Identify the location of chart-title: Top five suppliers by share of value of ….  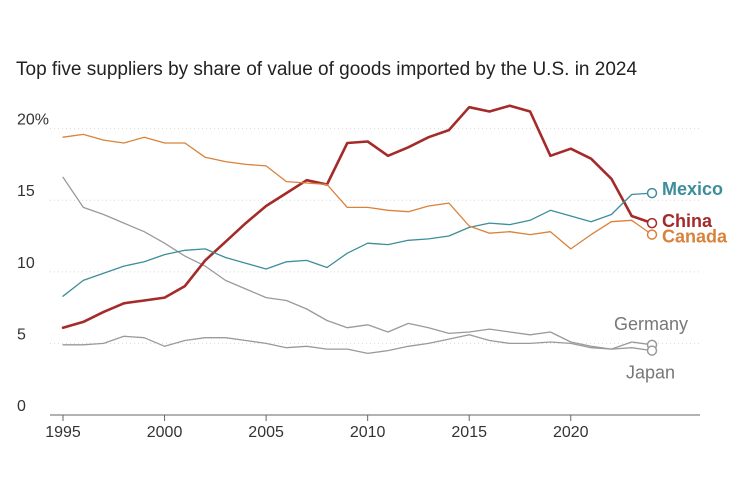
(326, 69).